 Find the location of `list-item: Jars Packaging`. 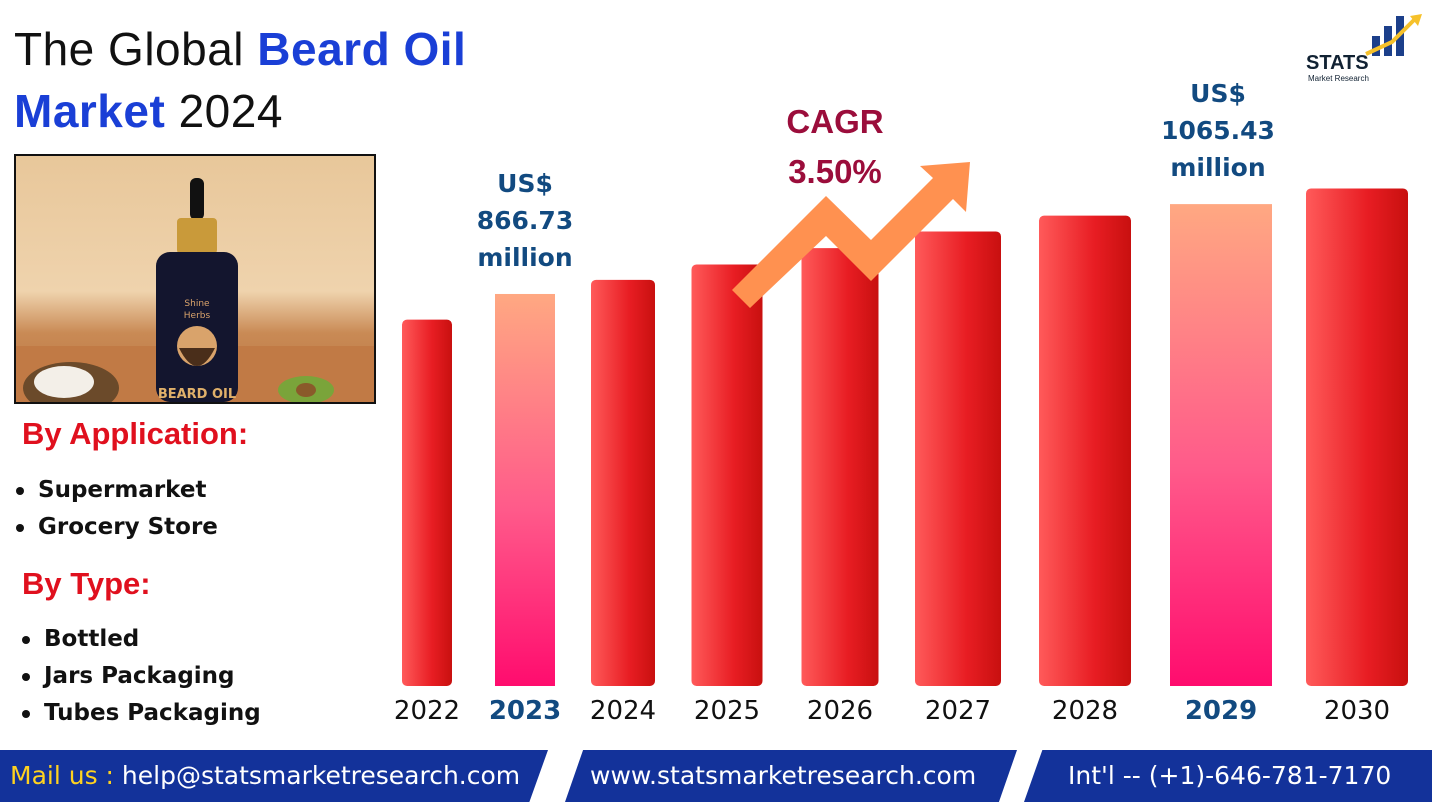

list-item: Jars Packaging is located at coordinates (140, 676).